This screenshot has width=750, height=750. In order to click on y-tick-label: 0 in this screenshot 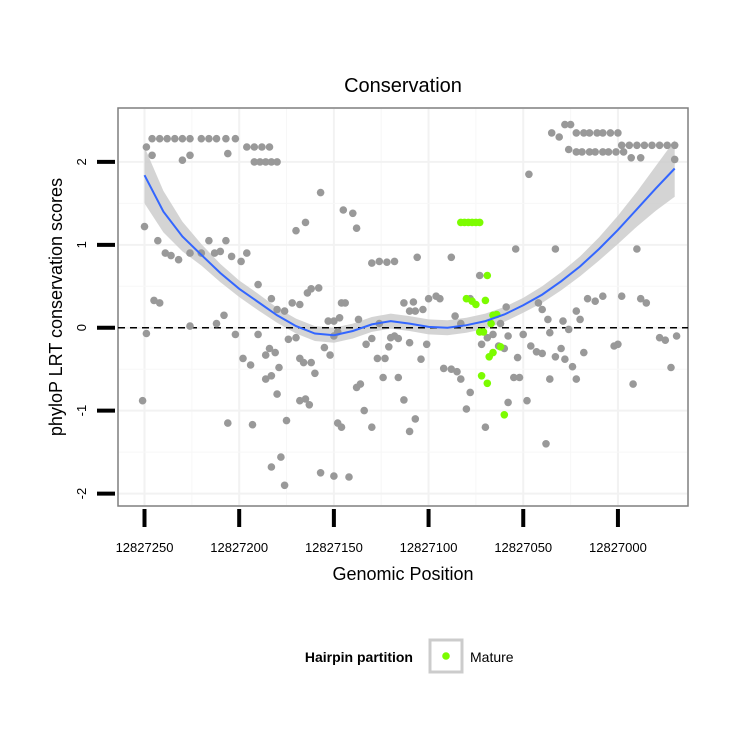, I will do `click(81, 327)`.